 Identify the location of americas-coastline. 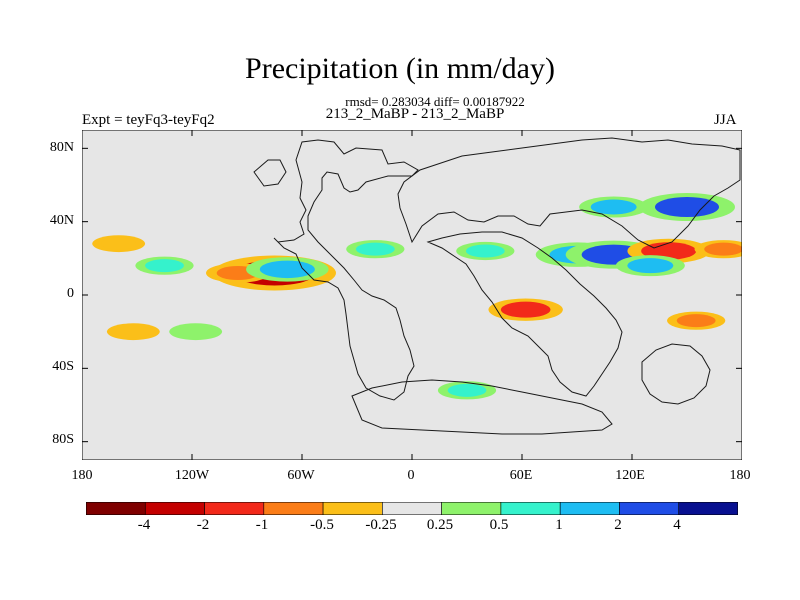
(346, 270).